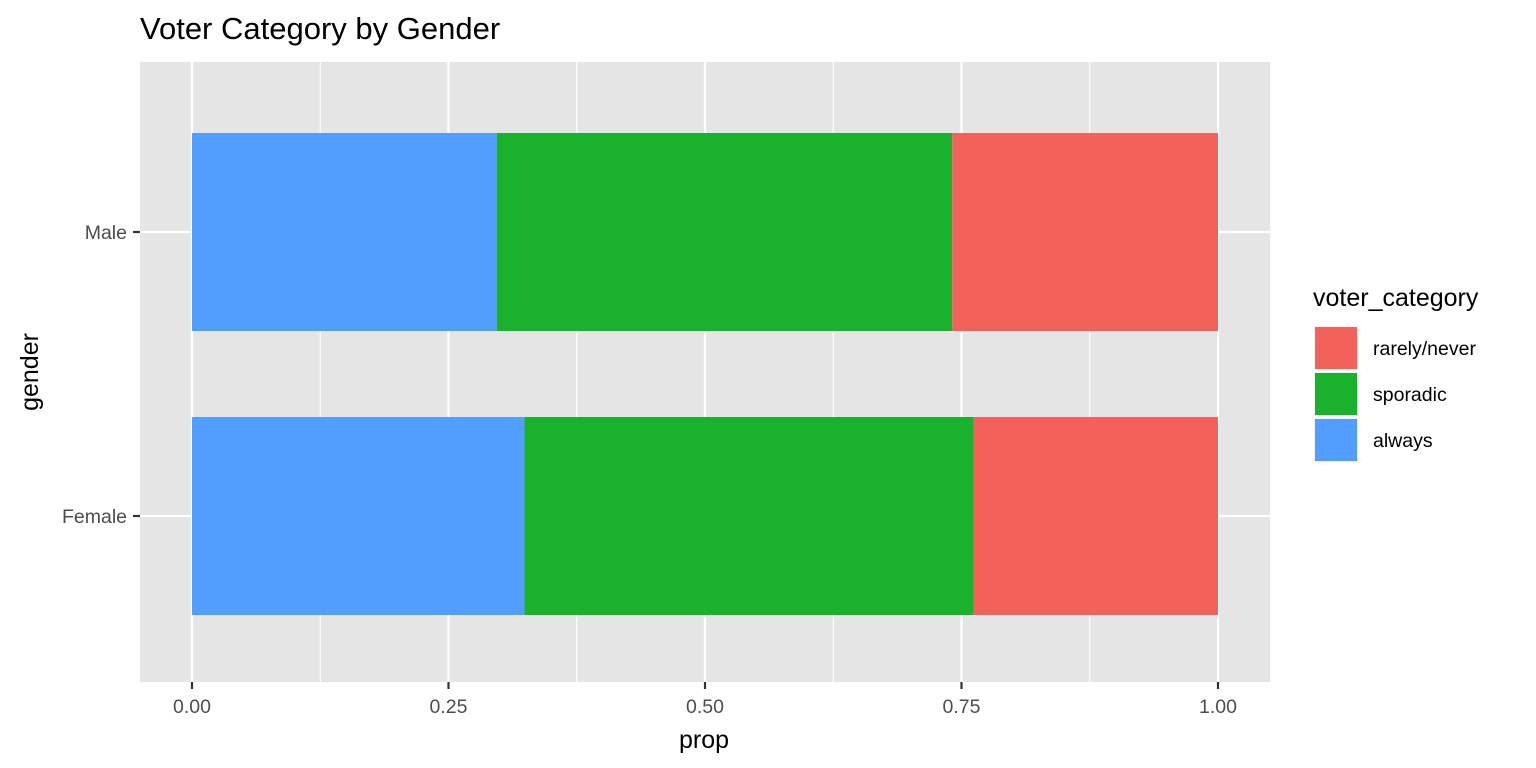 The image size is (1536, 768). Describe the element at coordinates (30, 372) in the screenshot. I see `y-axis-title: gender` at that location.